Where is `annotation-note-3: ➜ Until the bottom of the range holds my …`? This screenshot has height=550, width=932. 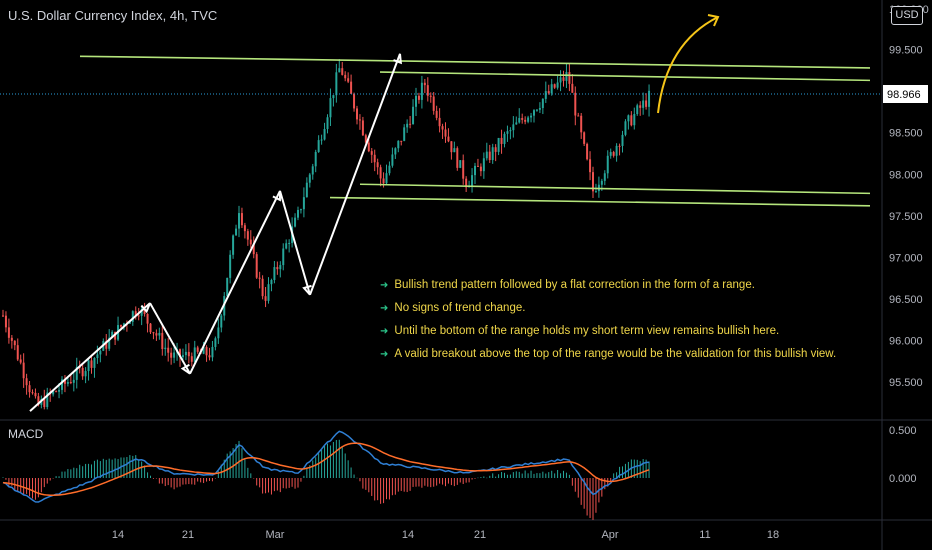
annotation-note-3: ➜ Until the bottom of the range holds my … is located at coordinates (615, 331).